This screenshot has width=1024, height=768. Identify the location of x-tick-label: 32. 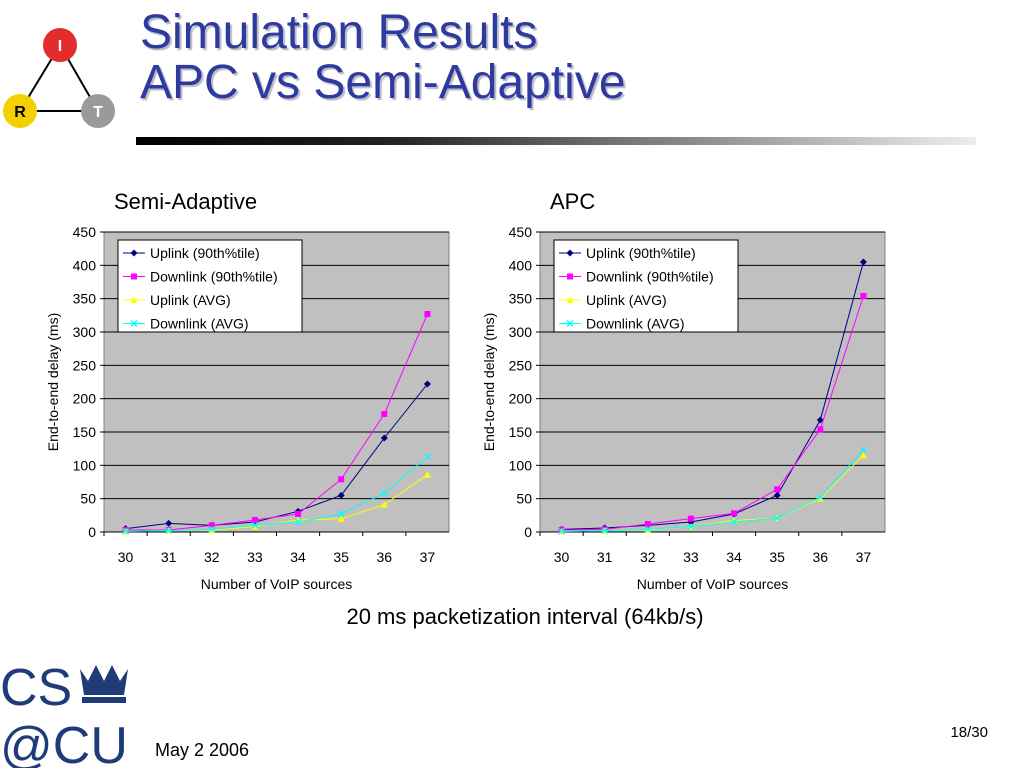
(212, 557).